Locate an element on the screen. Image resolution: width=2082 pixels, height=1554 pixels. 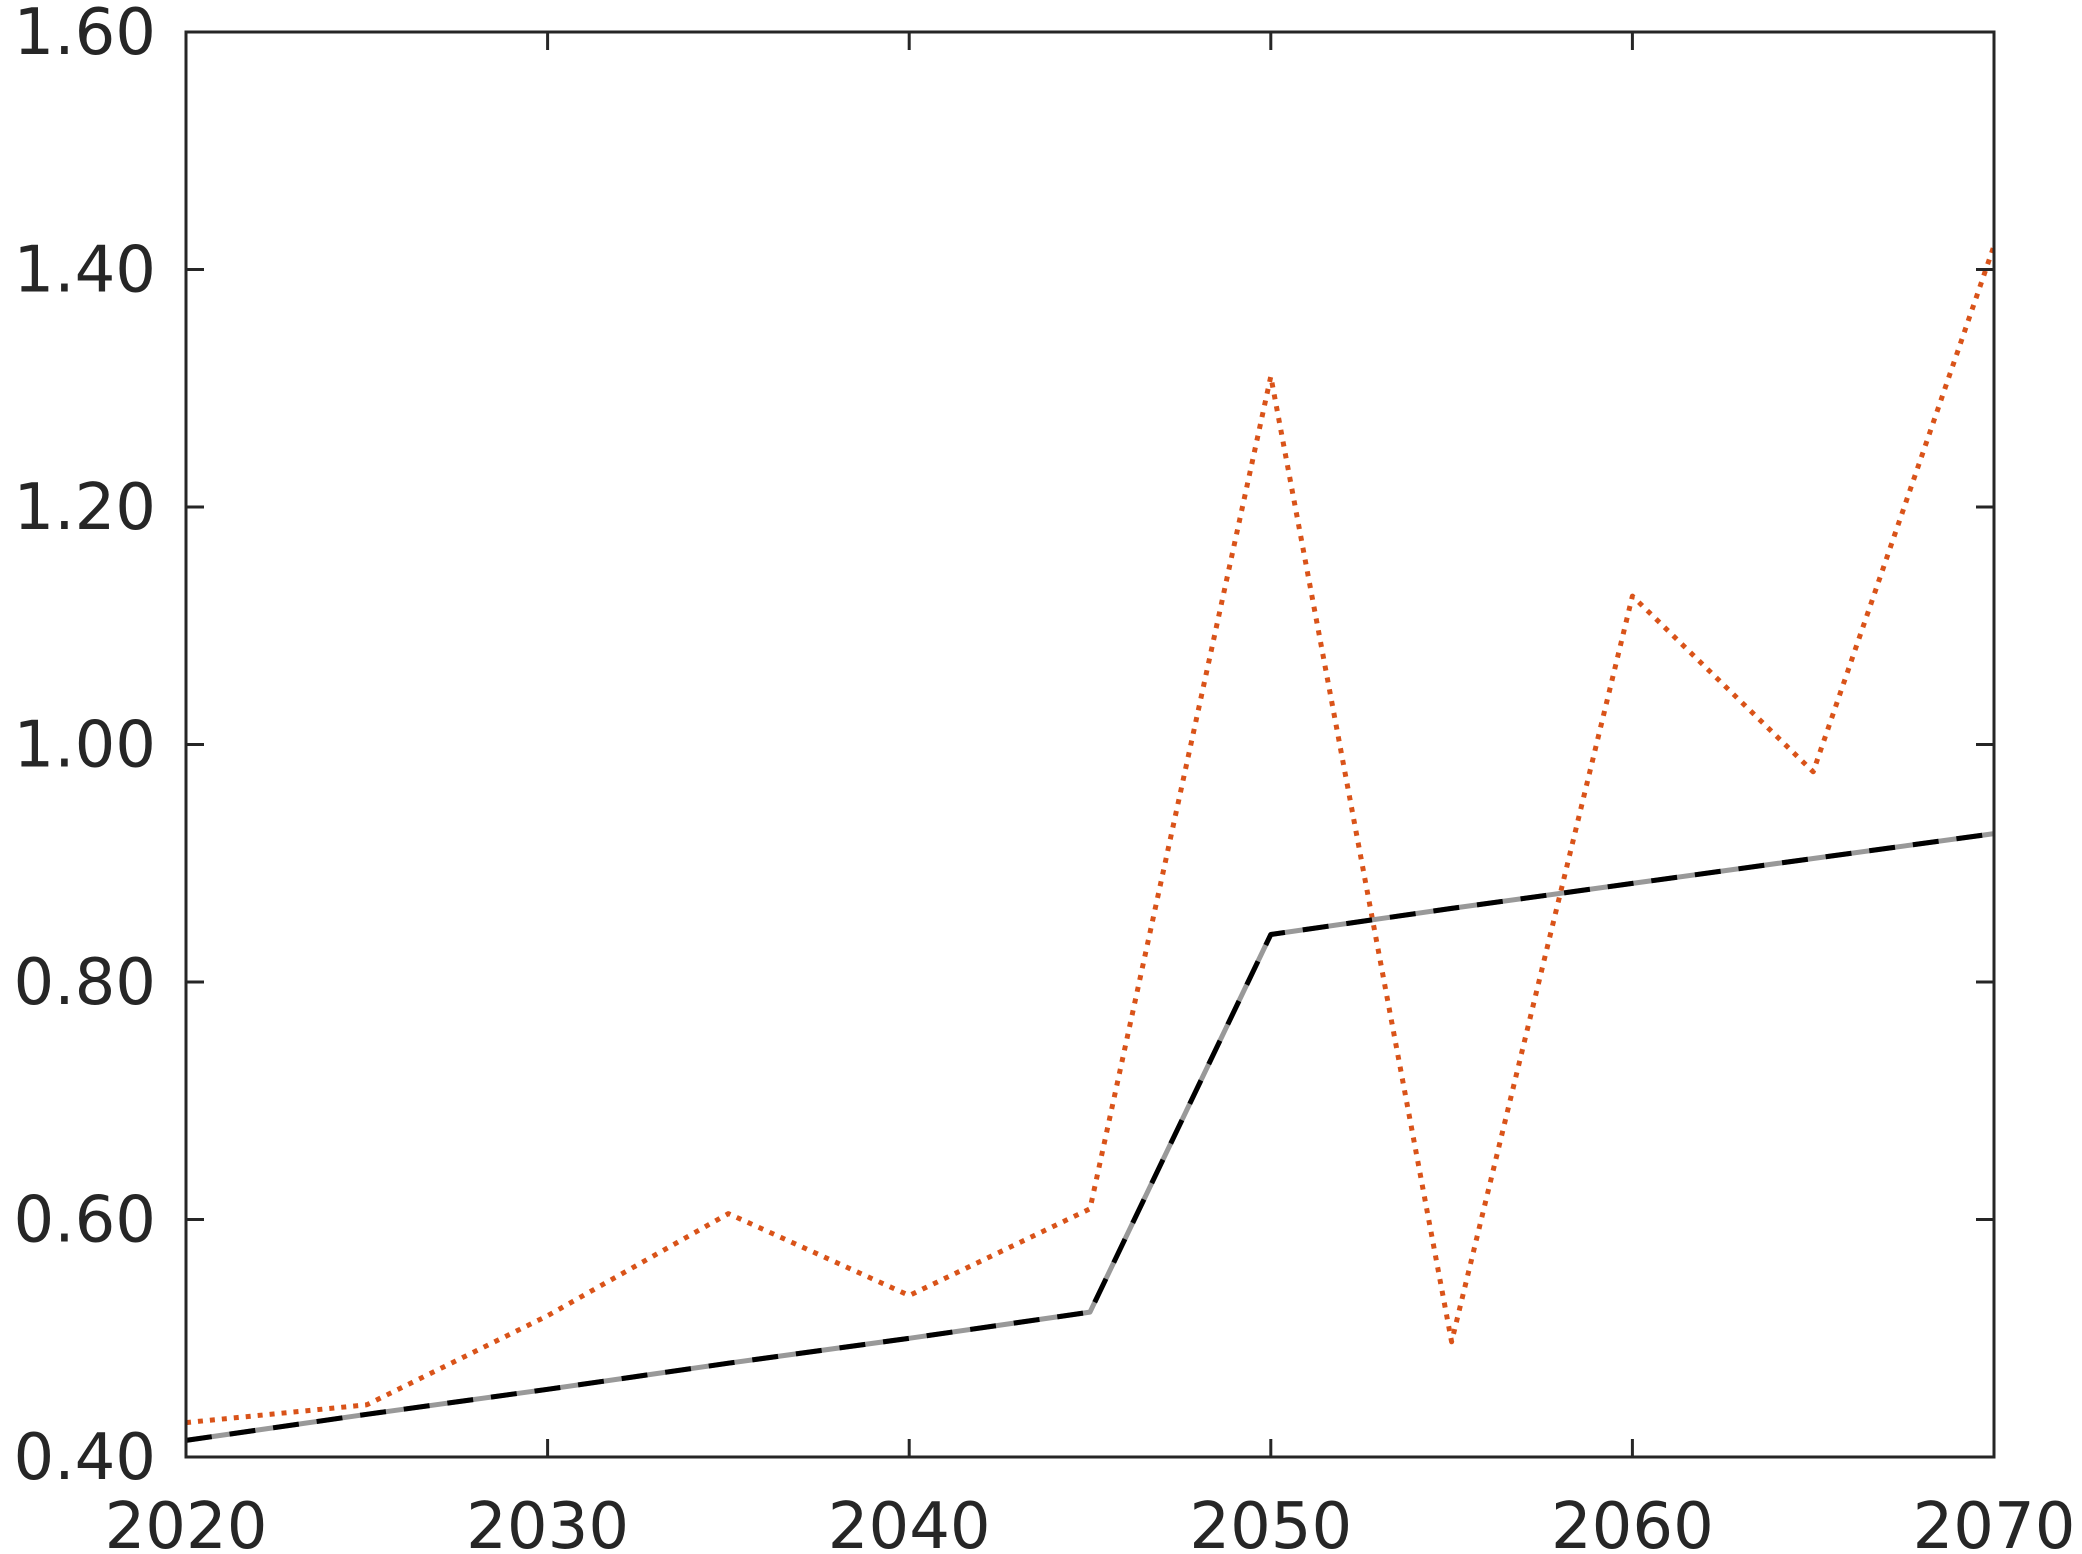
y-tick-label: 0.40 is located at coordinates (85, 1458).